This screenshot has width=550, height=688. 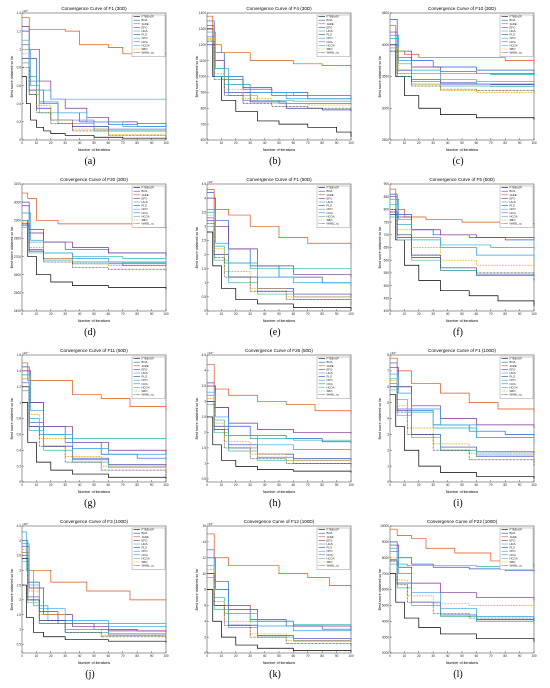 I want to click on x-tick-label: 90, so click(x=152, y=485).